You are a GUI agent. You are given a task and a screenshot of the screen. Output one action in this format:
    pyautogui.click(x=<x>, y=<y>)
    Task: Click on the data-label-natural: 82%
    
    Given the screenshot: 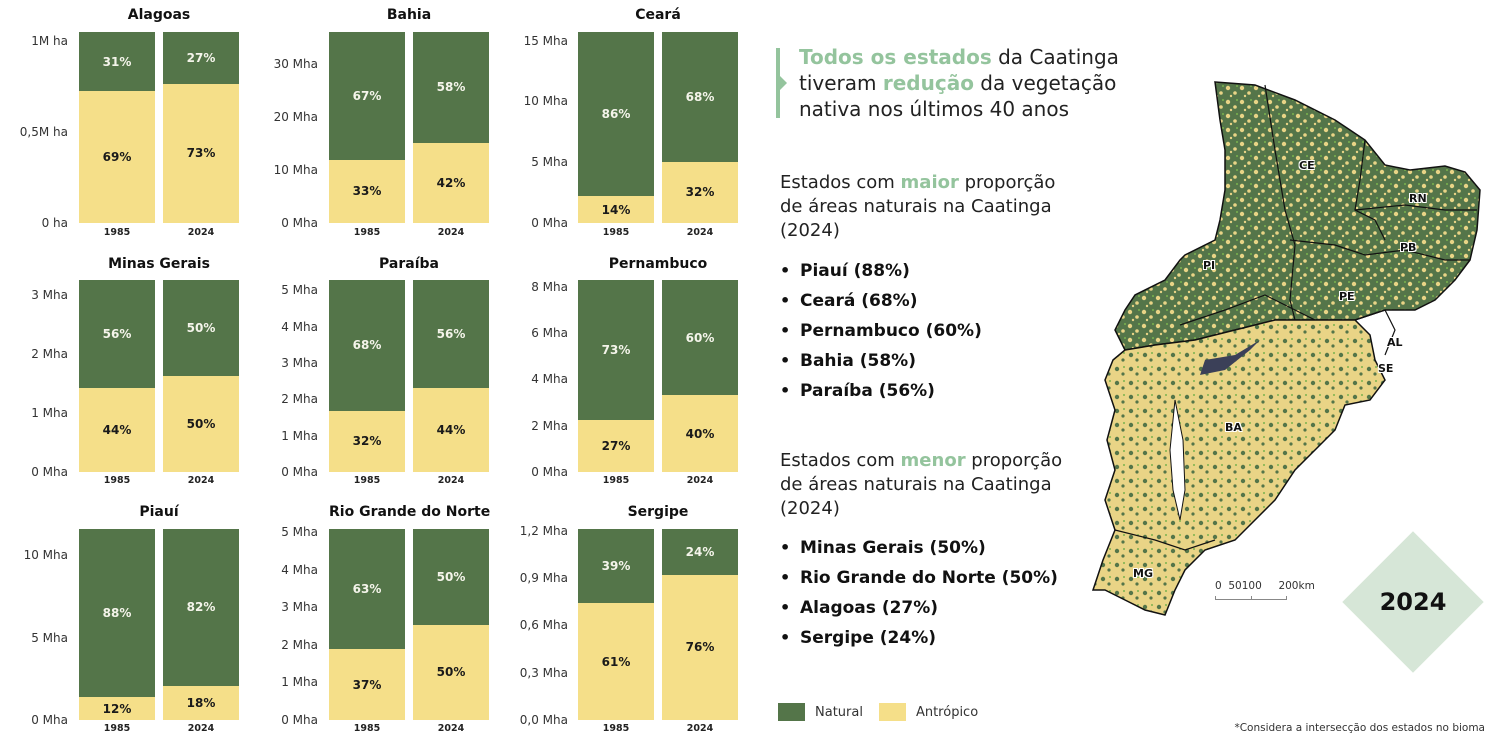 What is the action you would take?
    pyautogui.click(x=201, y=607)
    